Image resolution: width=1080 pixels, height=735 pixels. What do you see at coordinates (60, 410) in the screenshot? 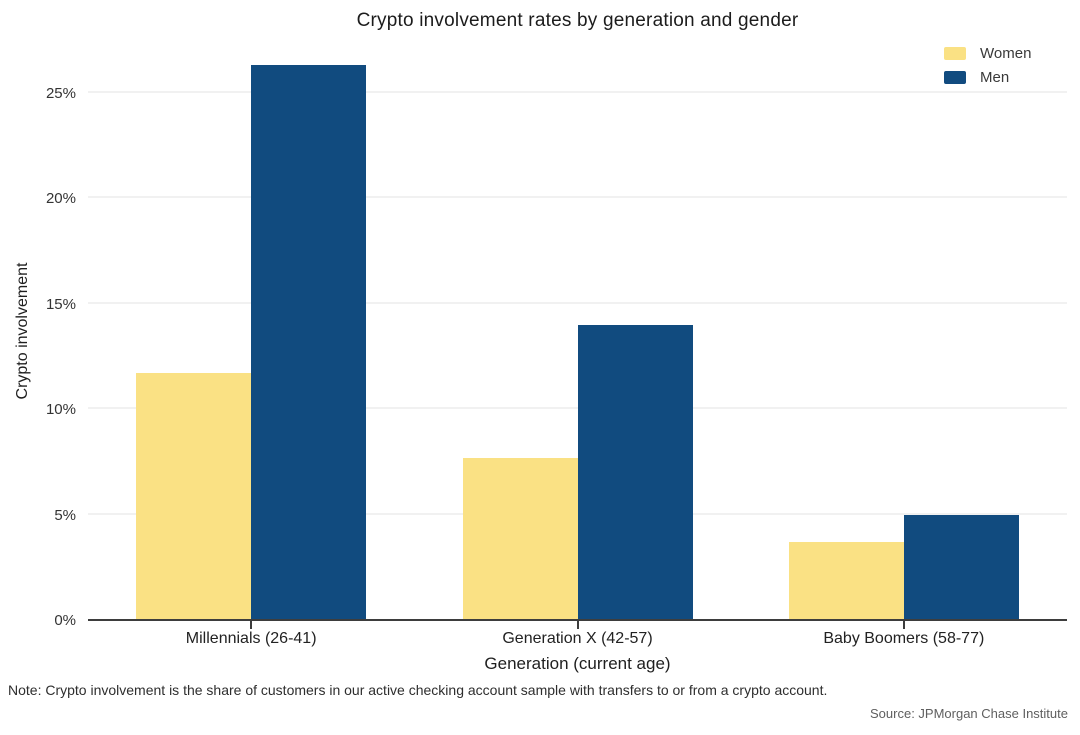
I see `y-tick-label-10%: 10%` at bounding box center [60, 410].